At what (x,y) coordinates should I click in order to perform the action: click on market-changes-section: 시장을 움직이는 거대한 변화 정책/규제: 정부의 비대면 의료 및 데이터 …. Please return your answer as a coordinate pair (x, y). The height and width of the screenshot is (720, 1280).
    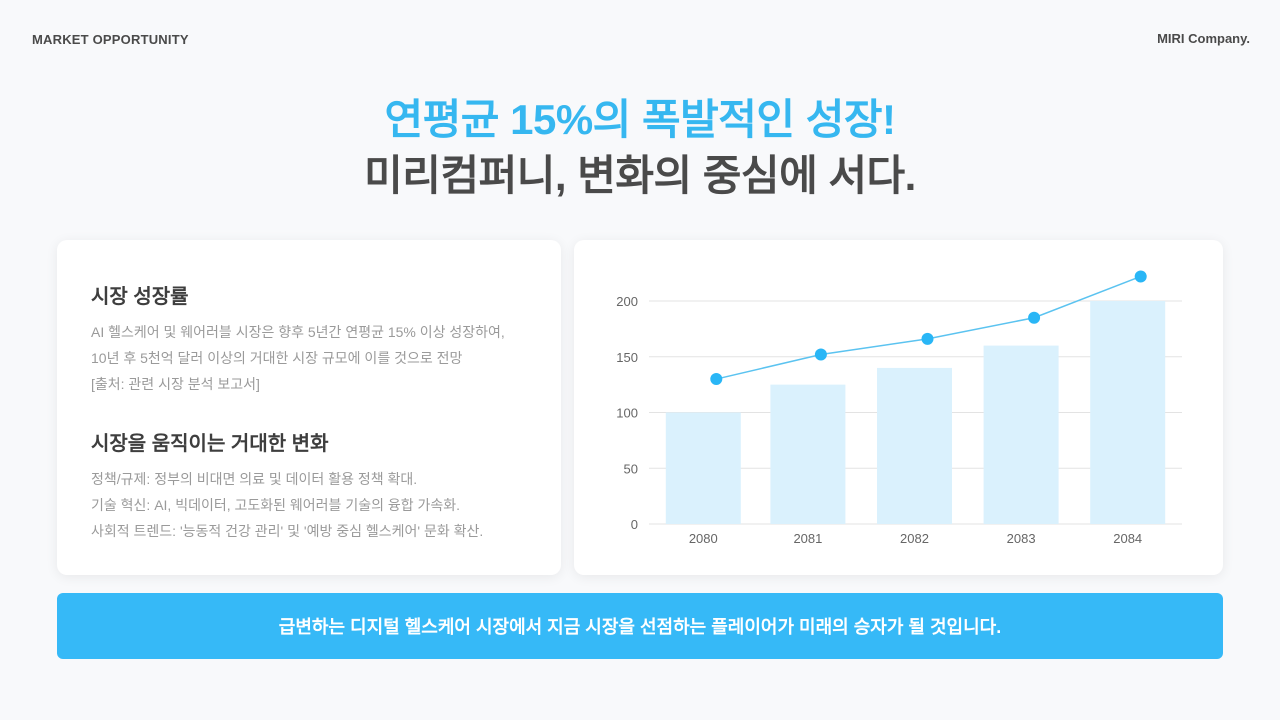
    Looking at the image, I should click on (309, 485).